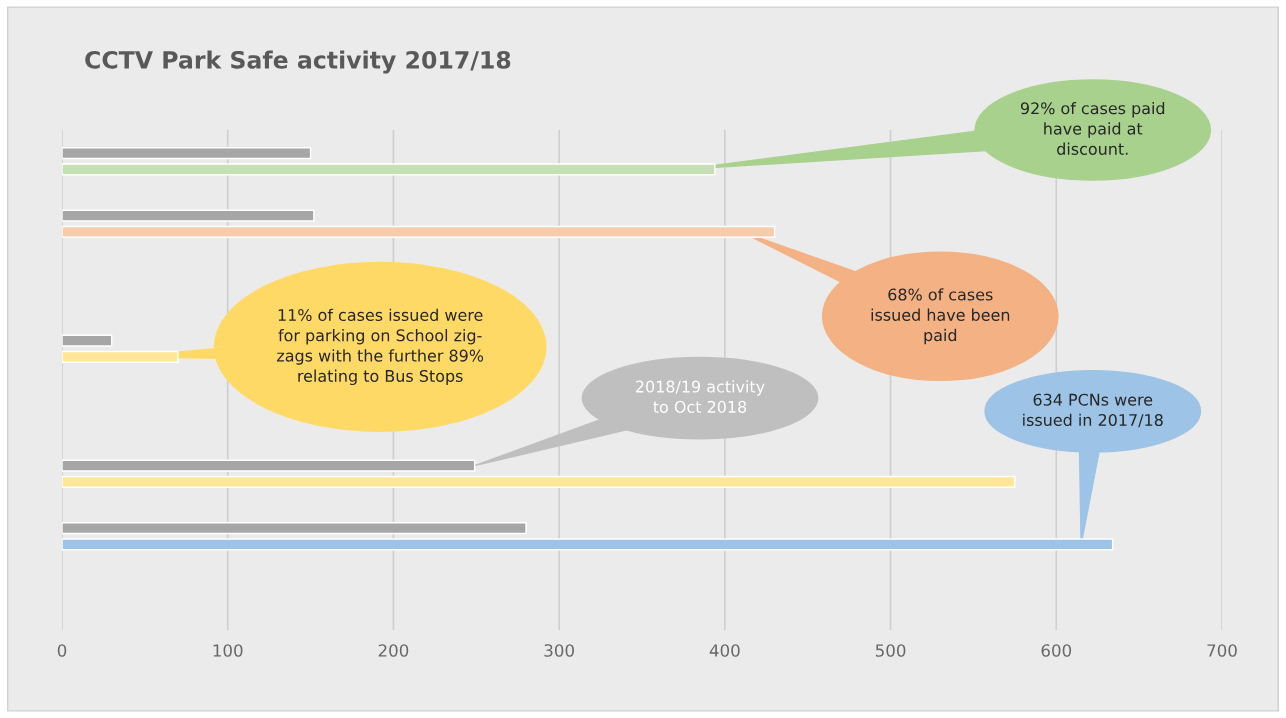 This screenshot has height=718, width=1286. Describe the element at coordinates (380, 347) in the screenshot. I see `annotation: 11% of cases issued were for parking on School zig- zags with the further 89% relating to Bus Stops` at that location.